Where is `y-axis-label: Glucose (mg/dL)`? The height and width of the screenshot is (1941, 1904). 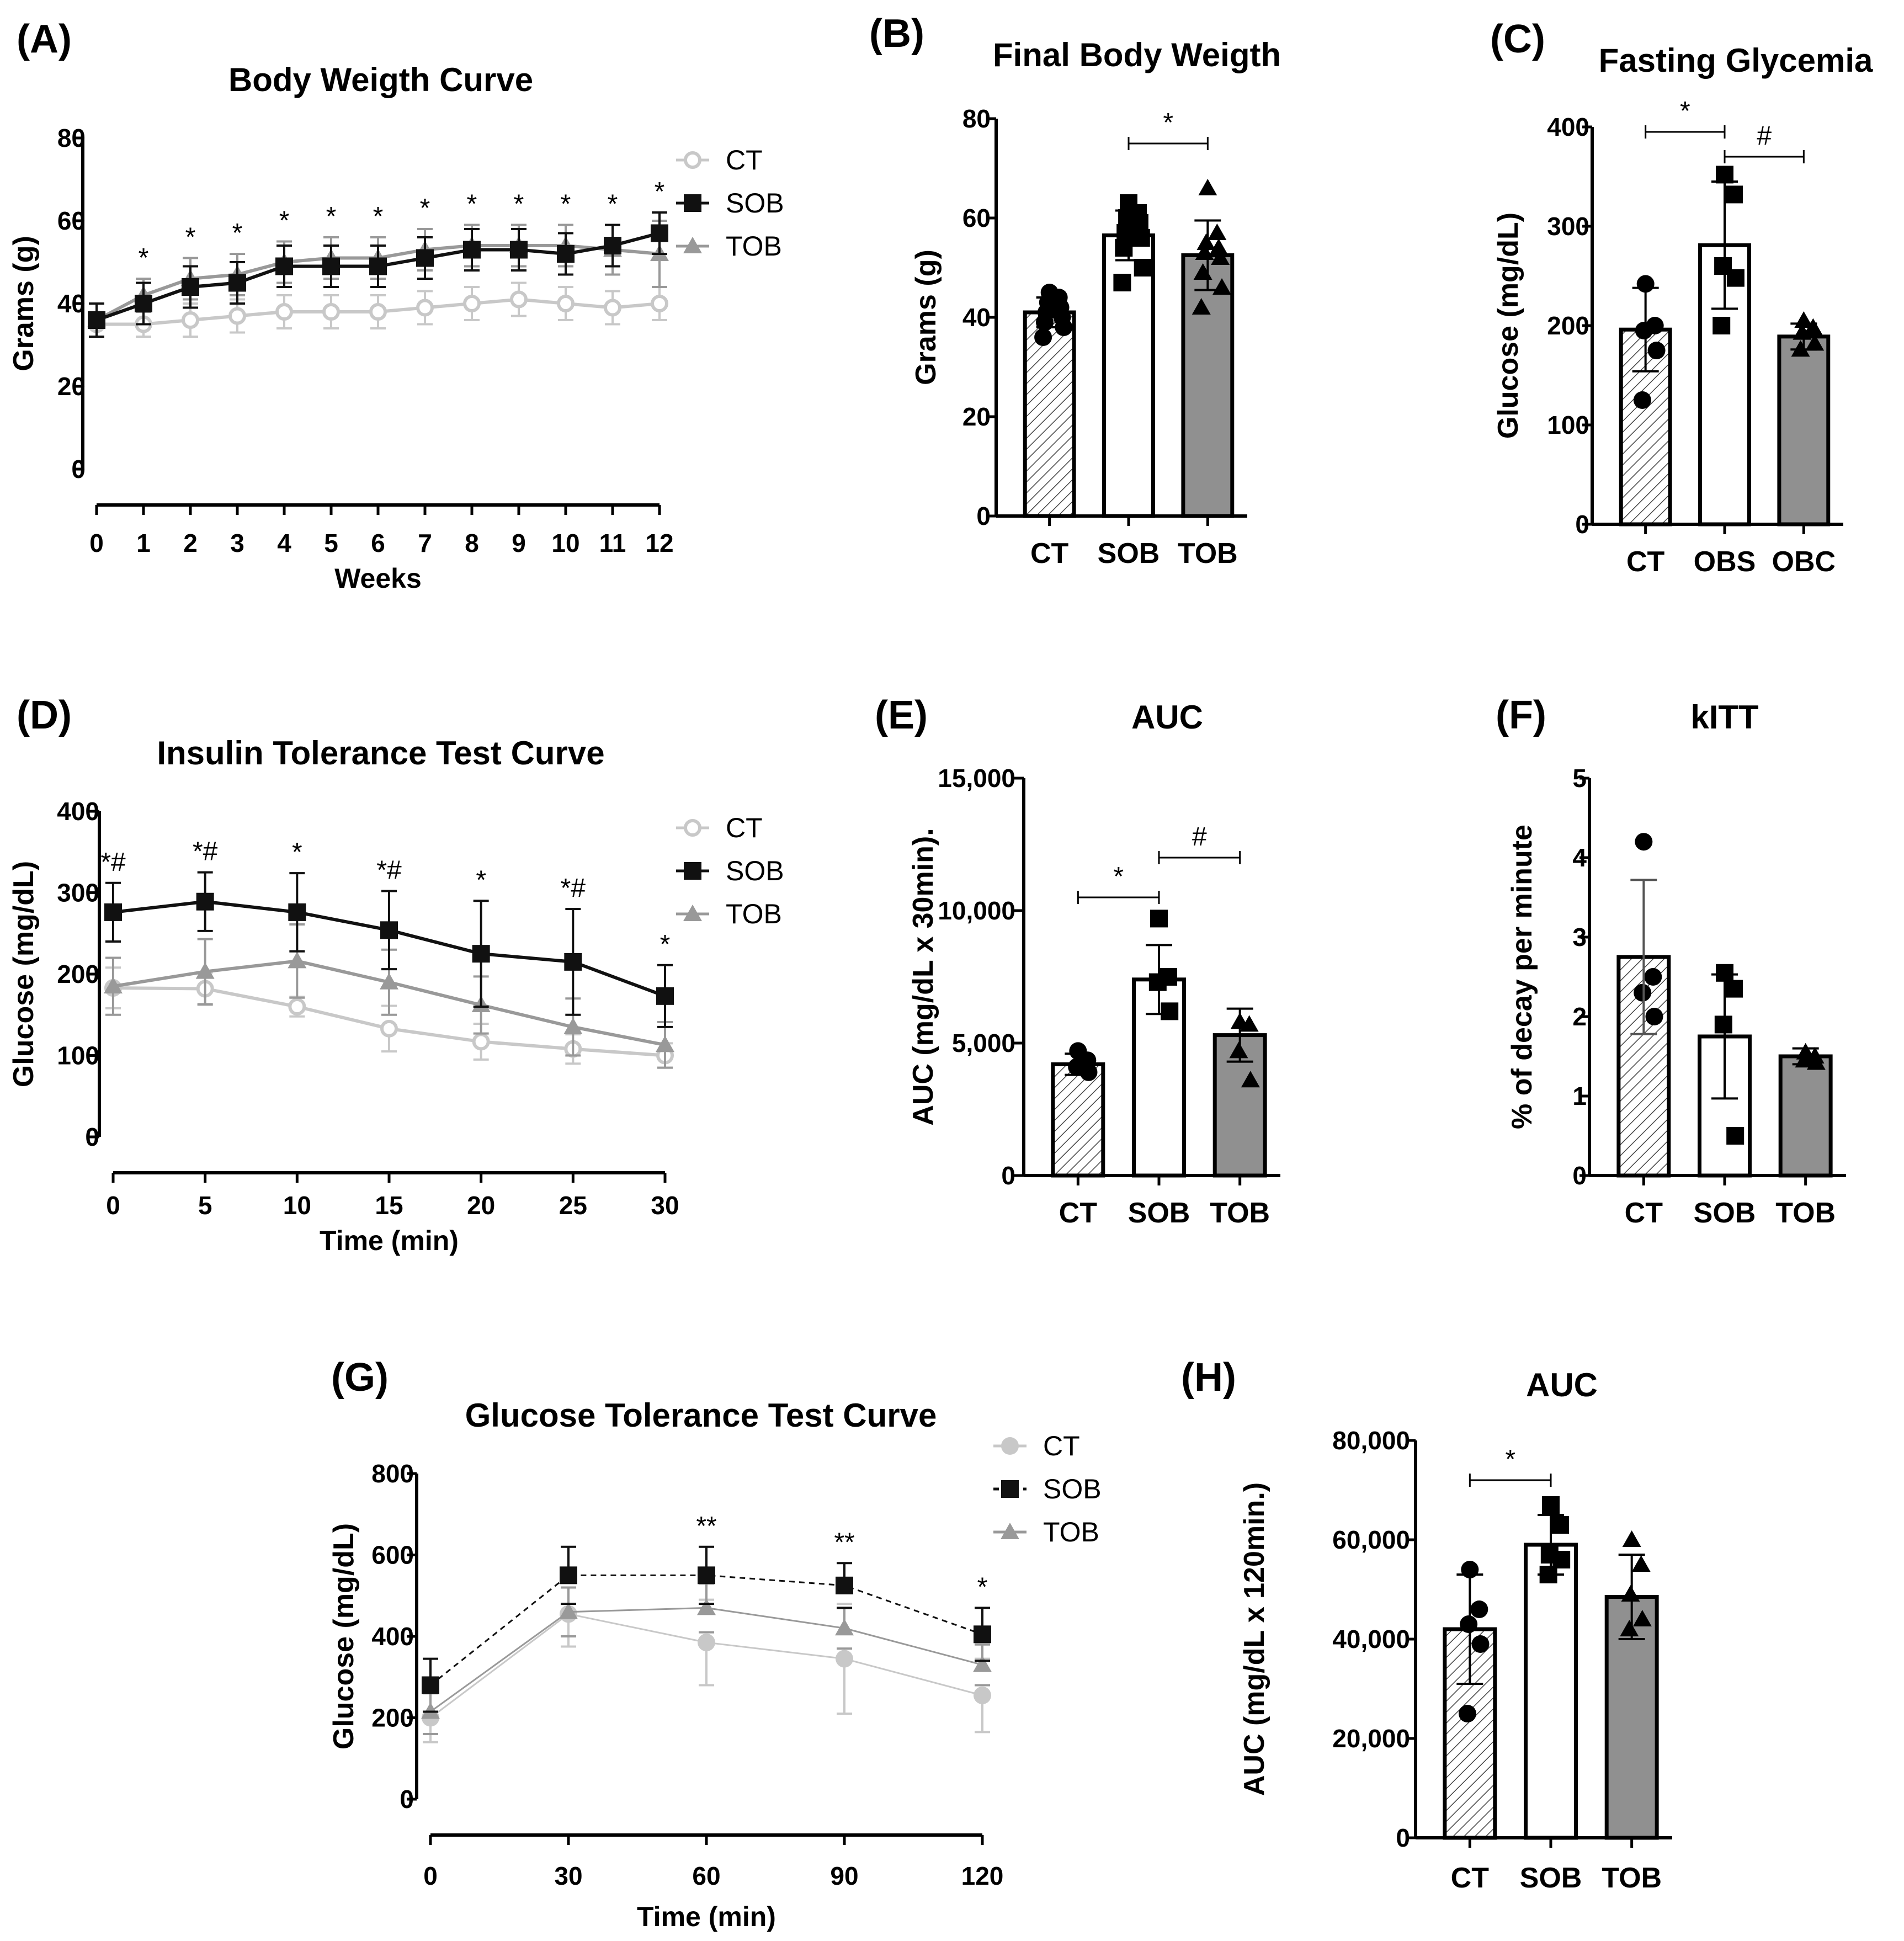
y-axis-label: Glucose (mg/dL) is located at coordinates (344, 1636).